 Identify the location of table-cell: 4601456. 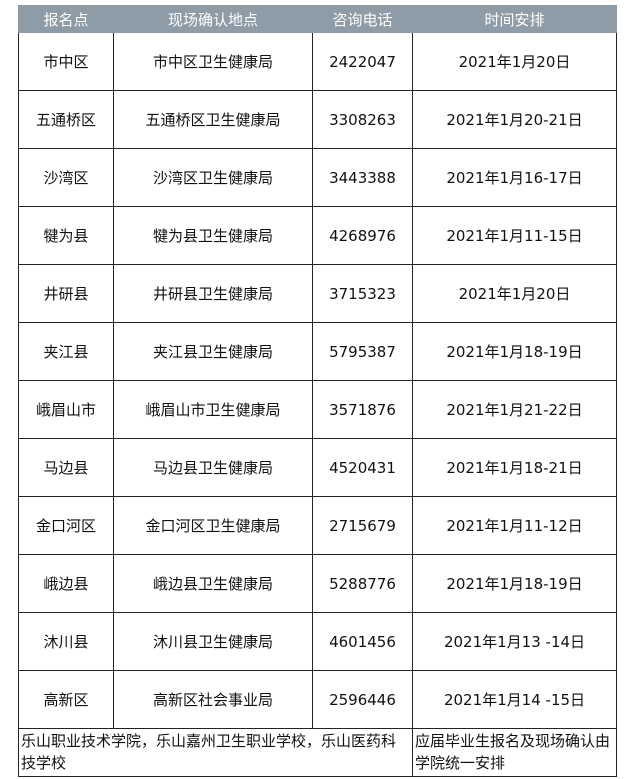
(362, 641).